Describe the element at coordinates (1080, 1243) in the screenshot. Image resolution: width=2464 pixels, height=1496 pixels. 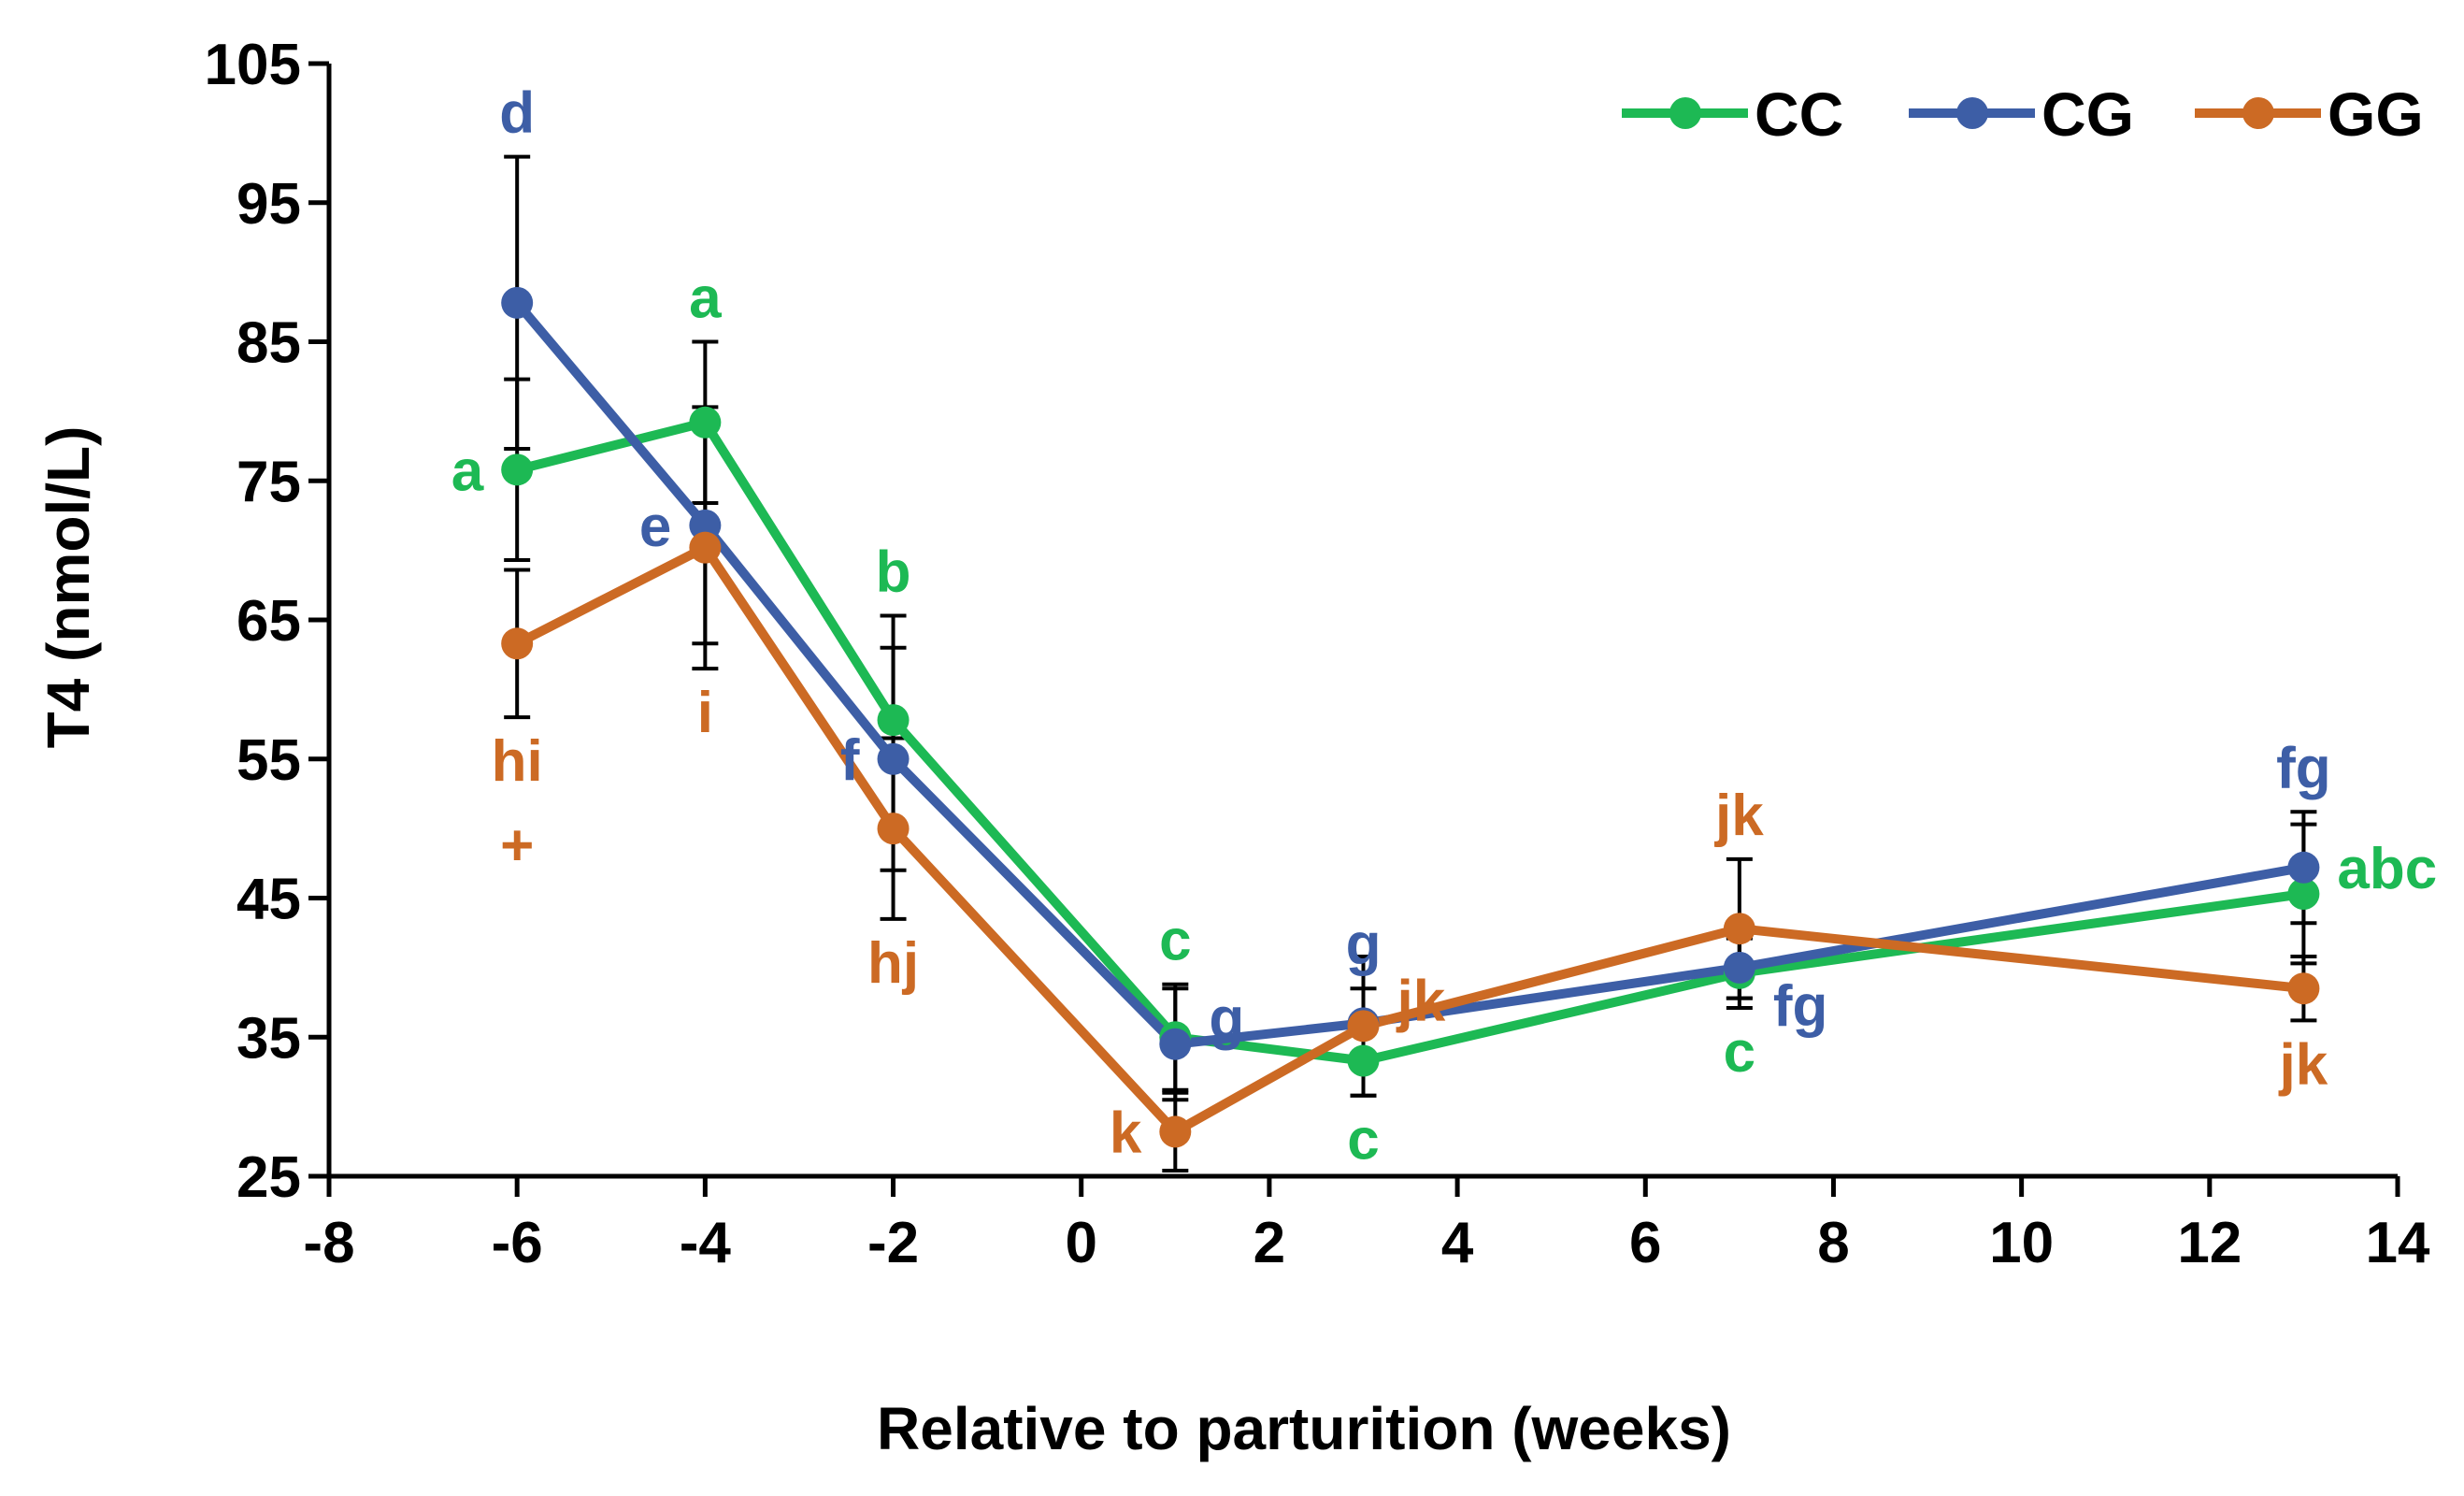
I see `x-tick-label: 0` at that location.